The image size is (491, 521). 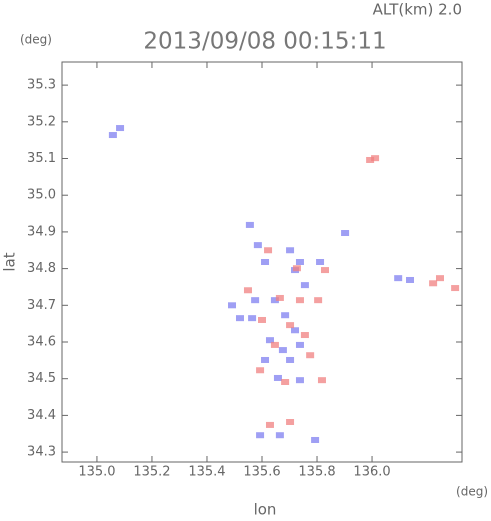 I want to click on y-tick-label: 34.7, so click(x=41, y=305).